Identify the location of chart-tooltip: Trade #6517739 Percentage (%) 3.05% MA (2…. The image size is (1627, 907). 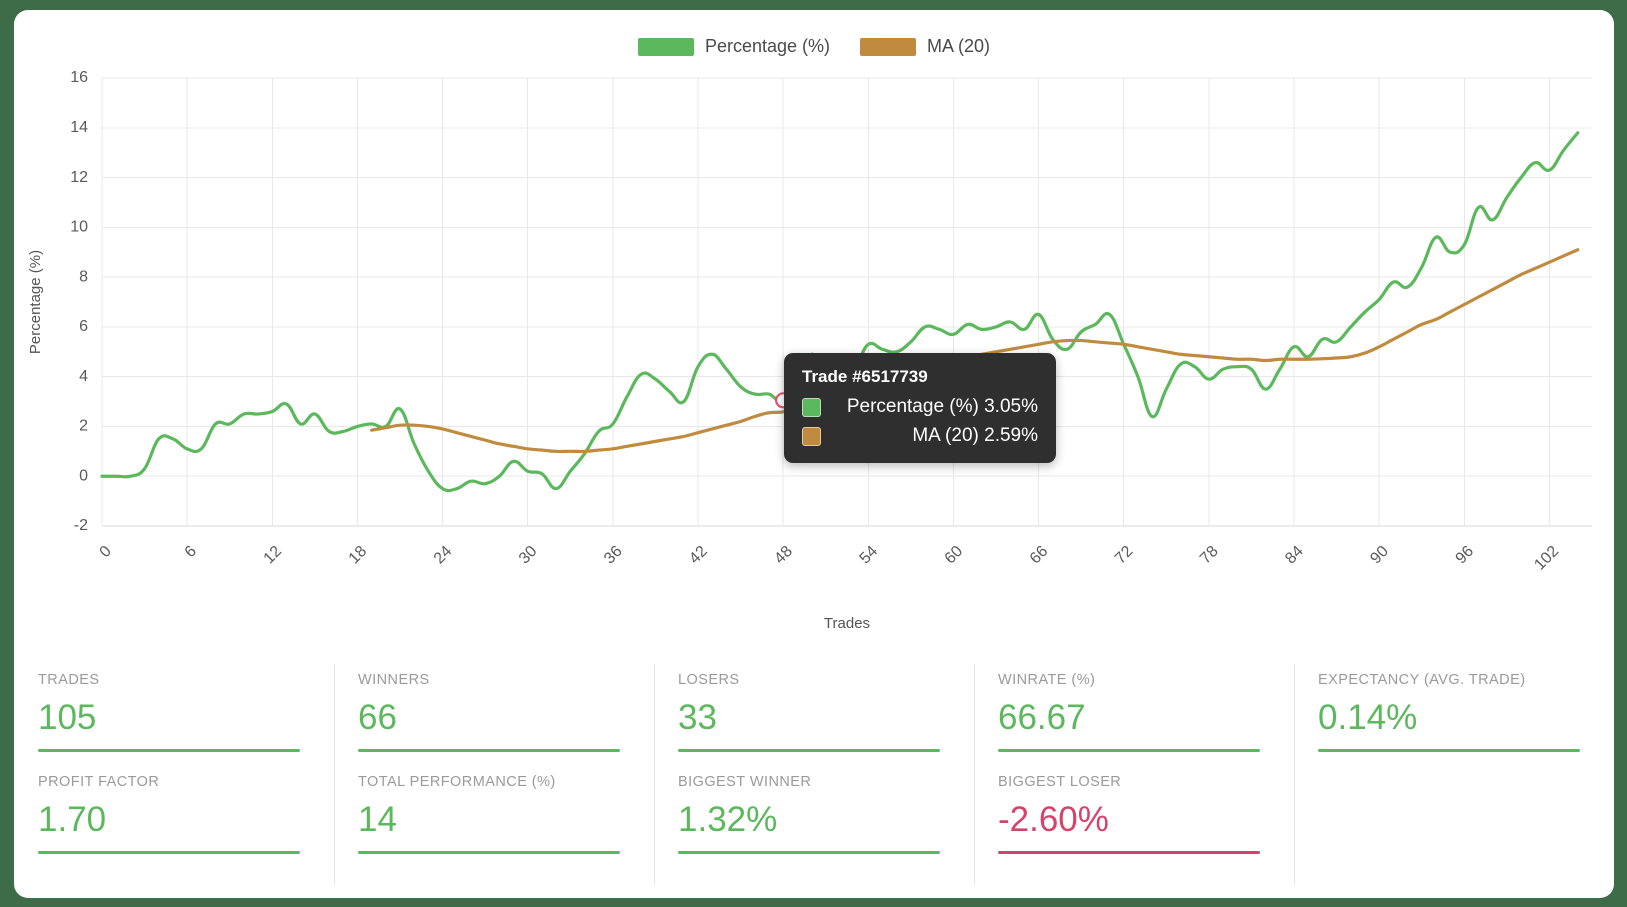
(920, 408).